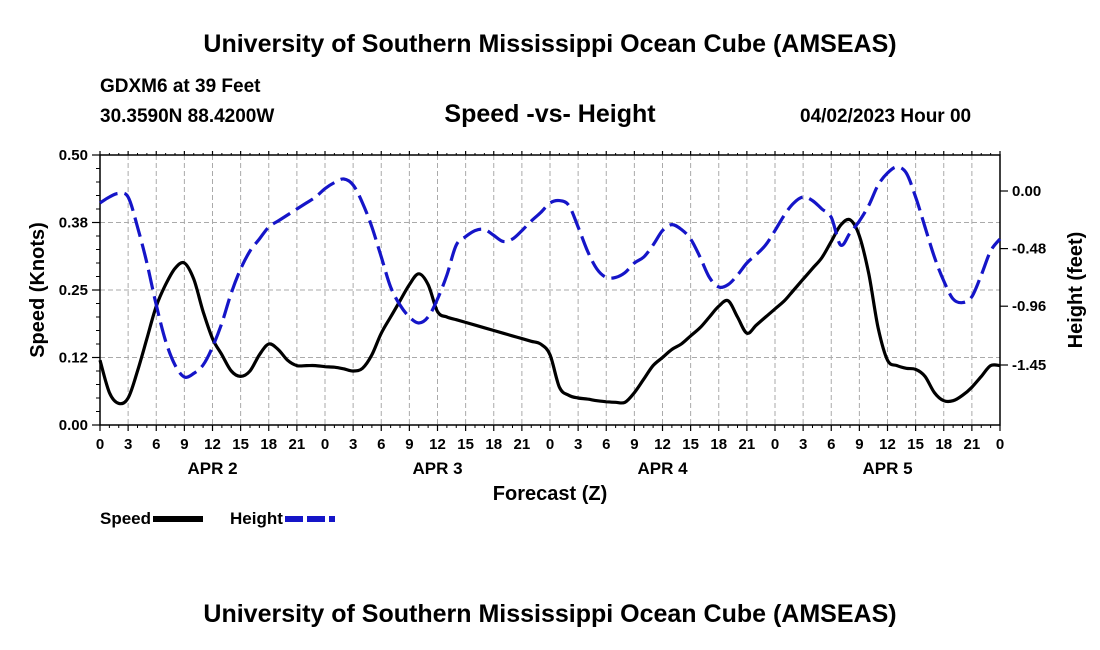  What do you see at coordinates (256, 518) in the screenshot?
I see `legend-height-label: Height` at bounding box center [256, 518].